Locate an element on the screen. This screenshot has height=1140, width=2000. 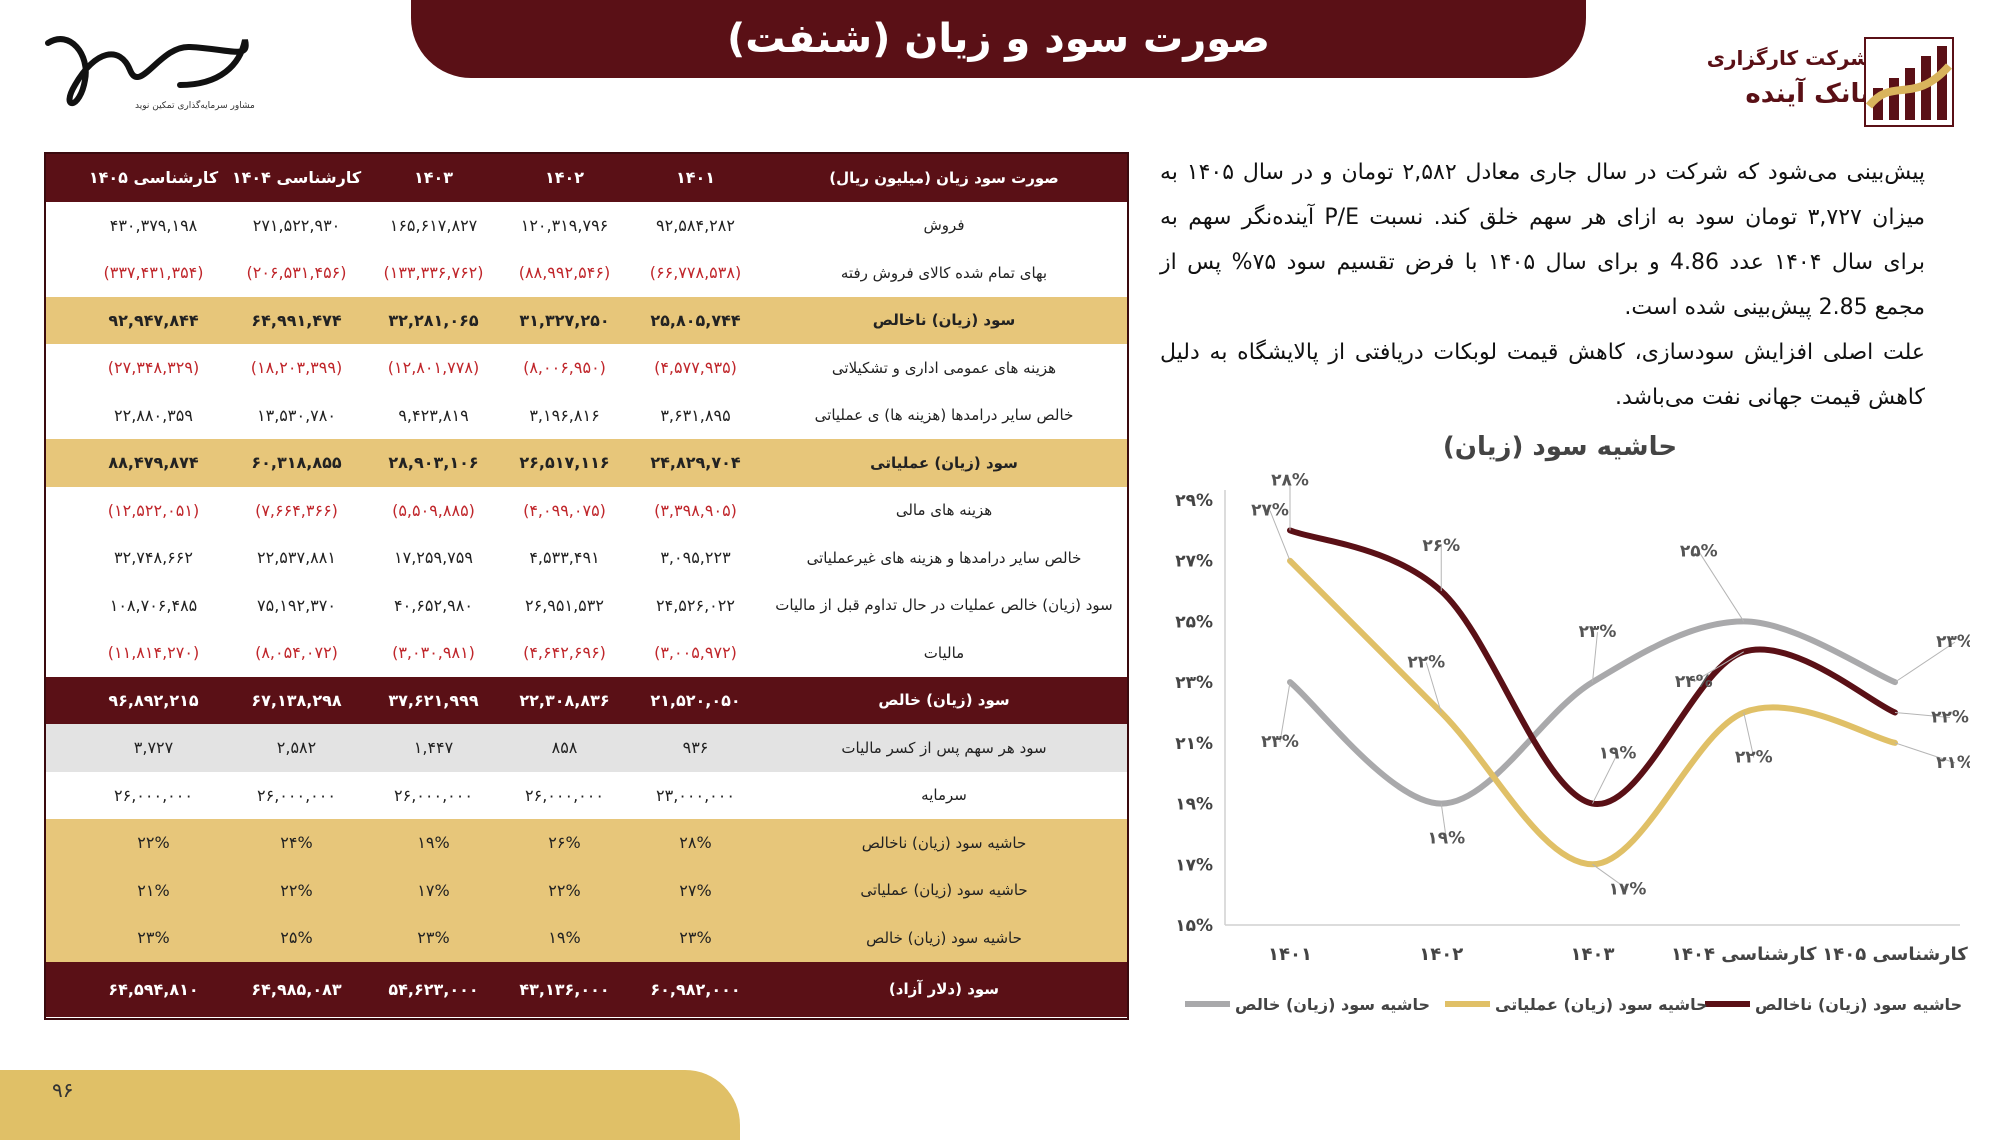
table-cell: ۳۲,۷۴۸,۶۶۲ is located at coordinates (153, 558).